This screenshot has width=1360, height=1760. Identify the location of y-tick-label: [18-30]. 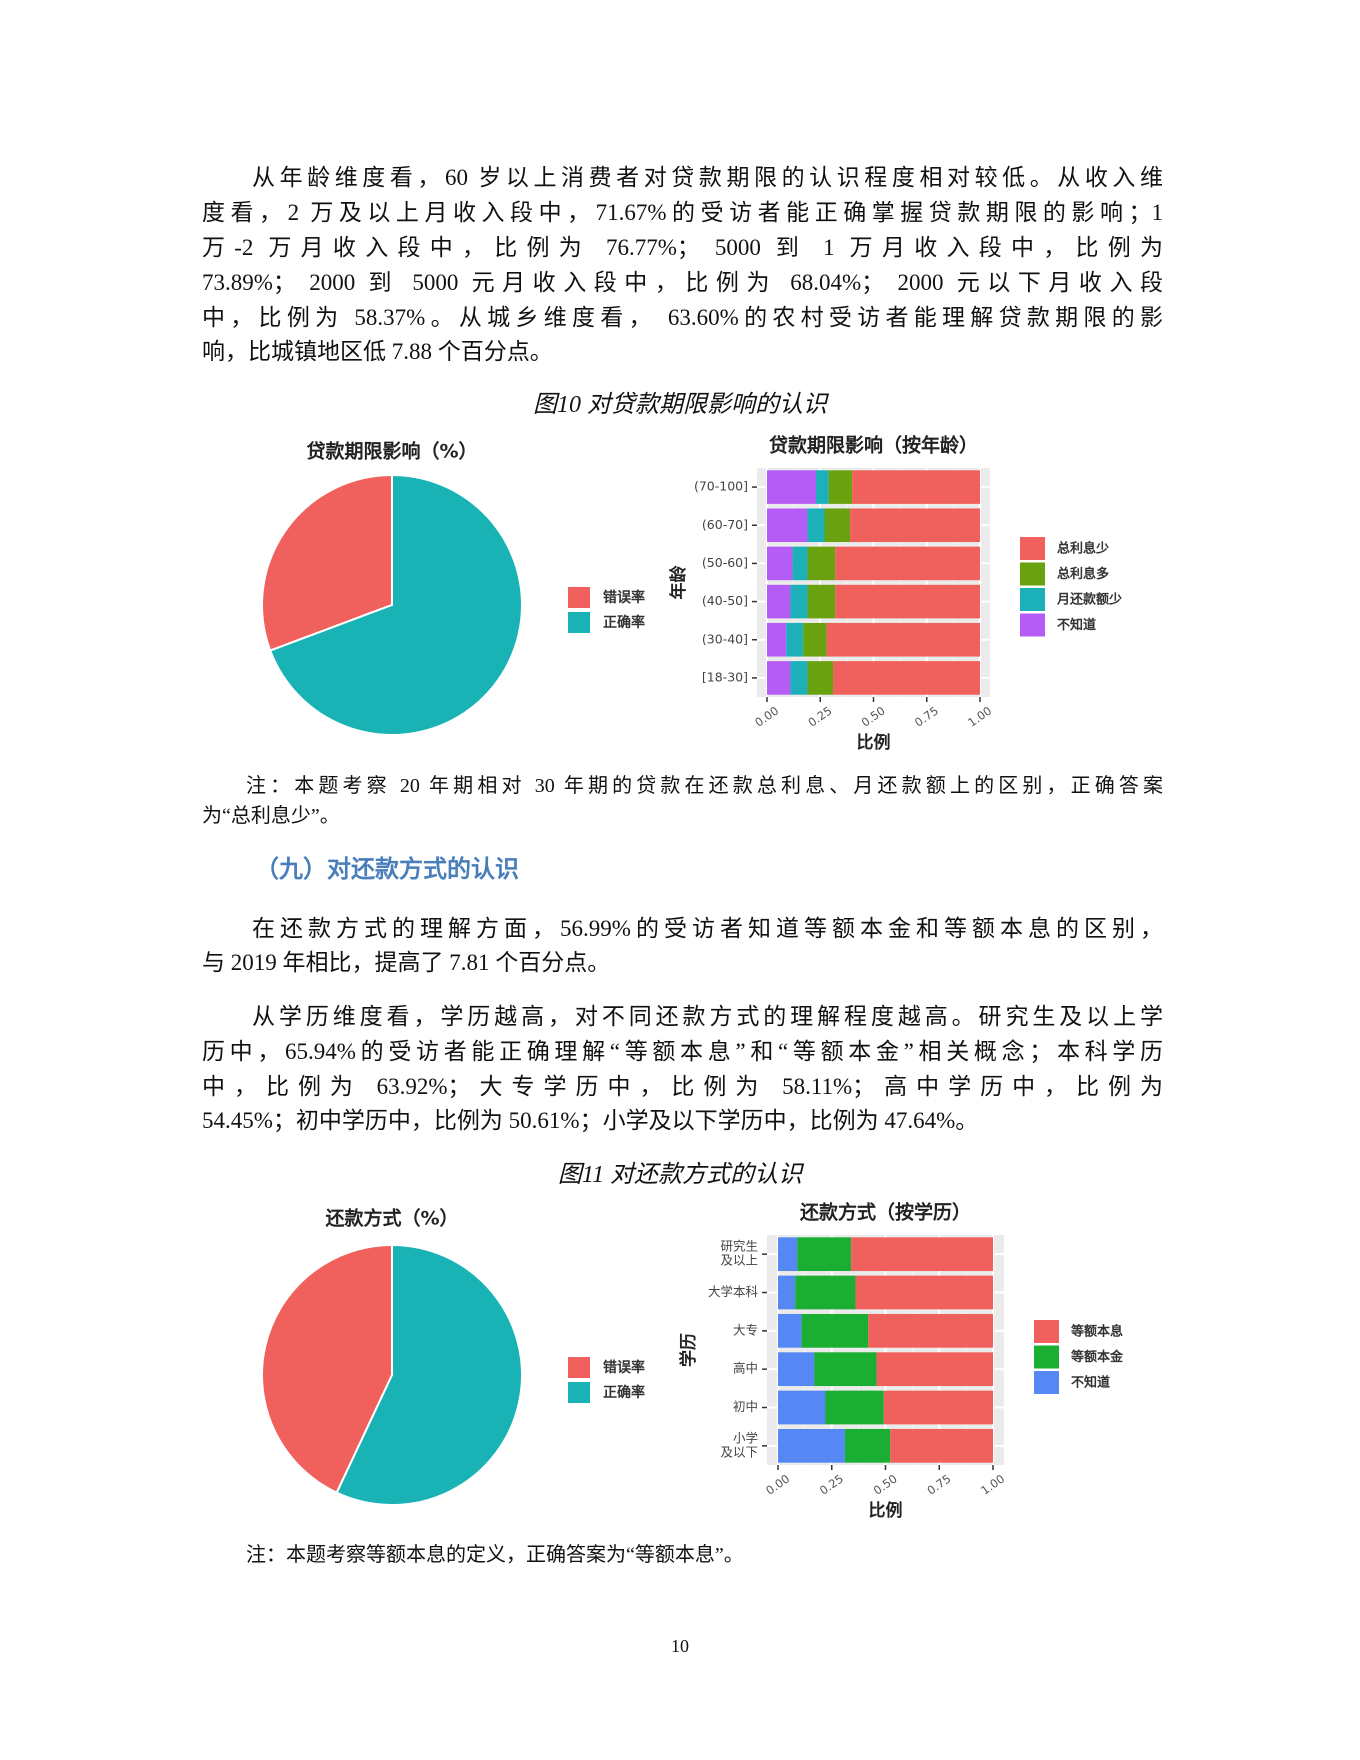
(725, 676).